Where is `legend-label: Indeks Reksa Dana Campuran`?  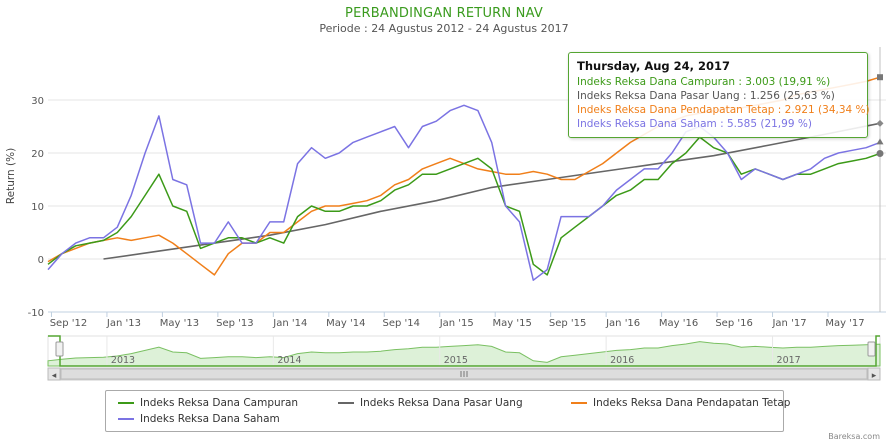
legend-label: Indeks Reksa Dana Campuran is located at coordinates (219, 403).